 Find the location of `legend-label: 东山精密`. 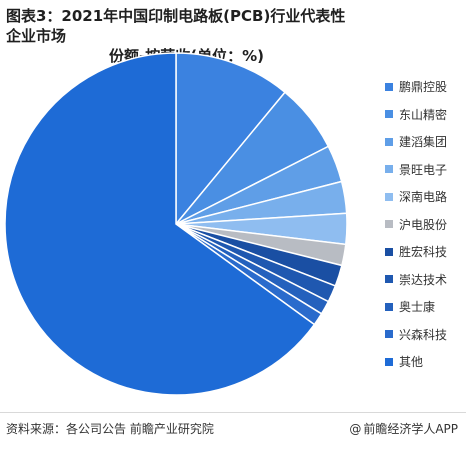

legend-label: 东山精密 is located at coordinates (423, 114).